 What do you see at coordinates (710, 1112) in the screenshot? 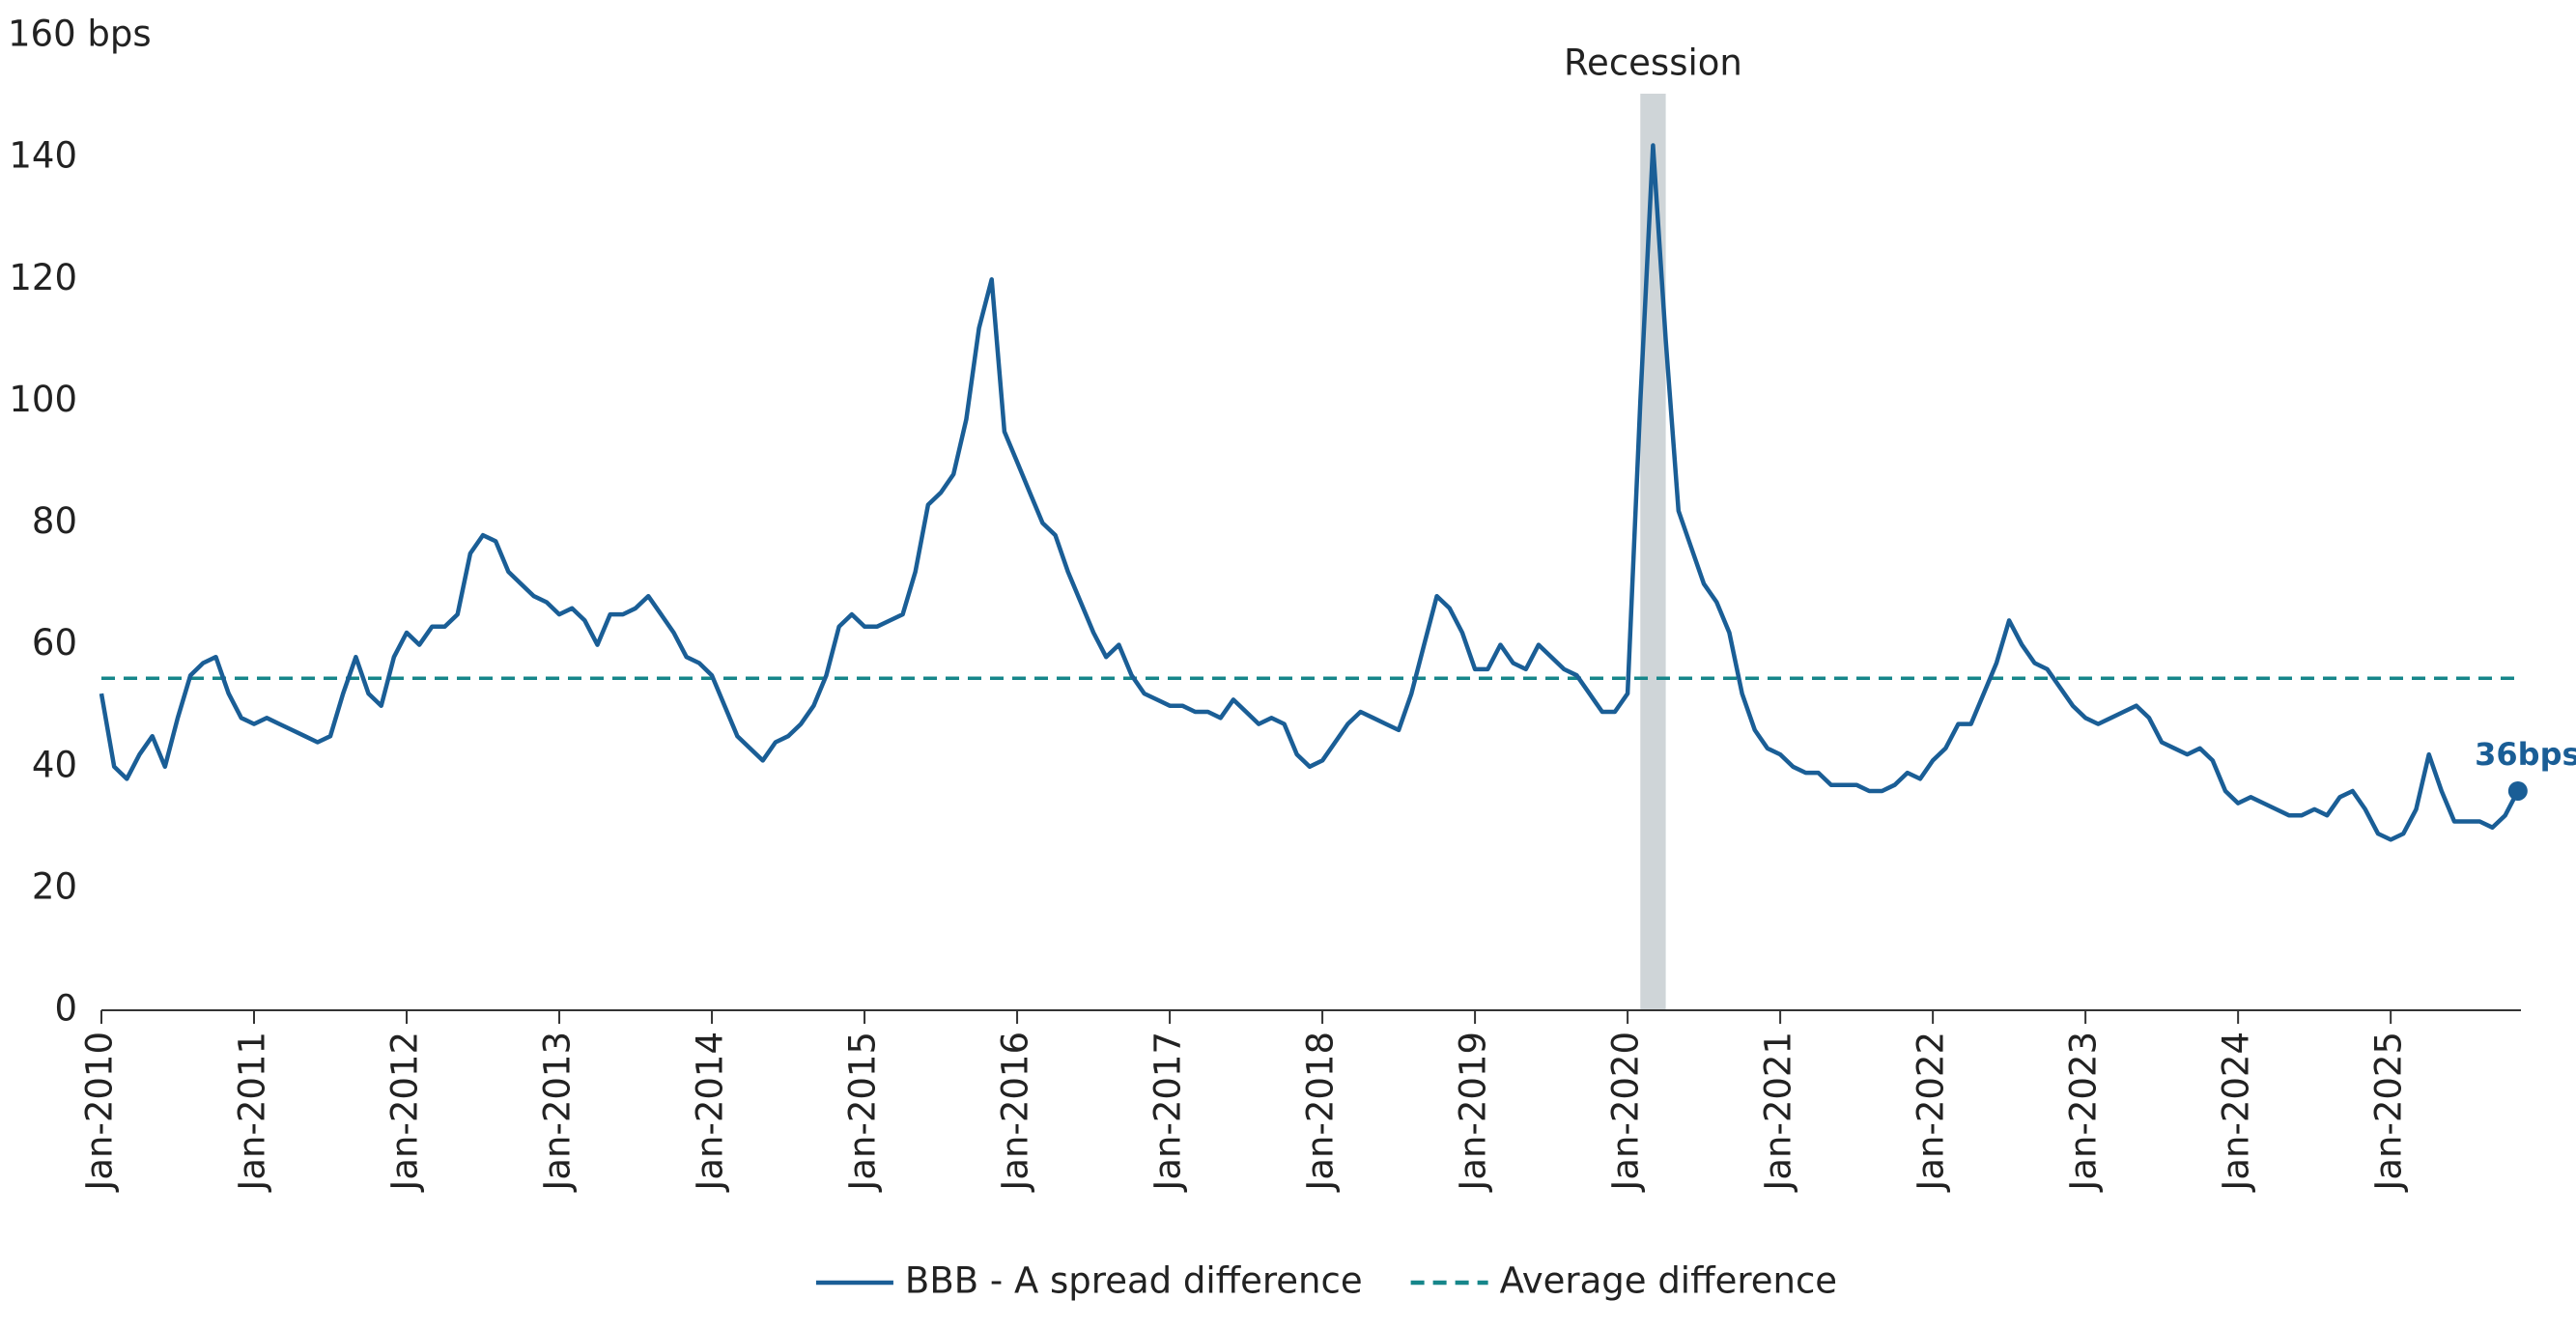
I see `x-tick-label: Jan-2014` at bounding box center [710, 1112].